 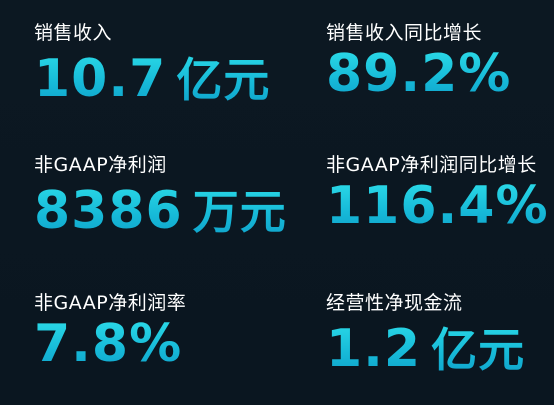 I want to click on metric-value: 8386 万元, so click(x=160, y=209).